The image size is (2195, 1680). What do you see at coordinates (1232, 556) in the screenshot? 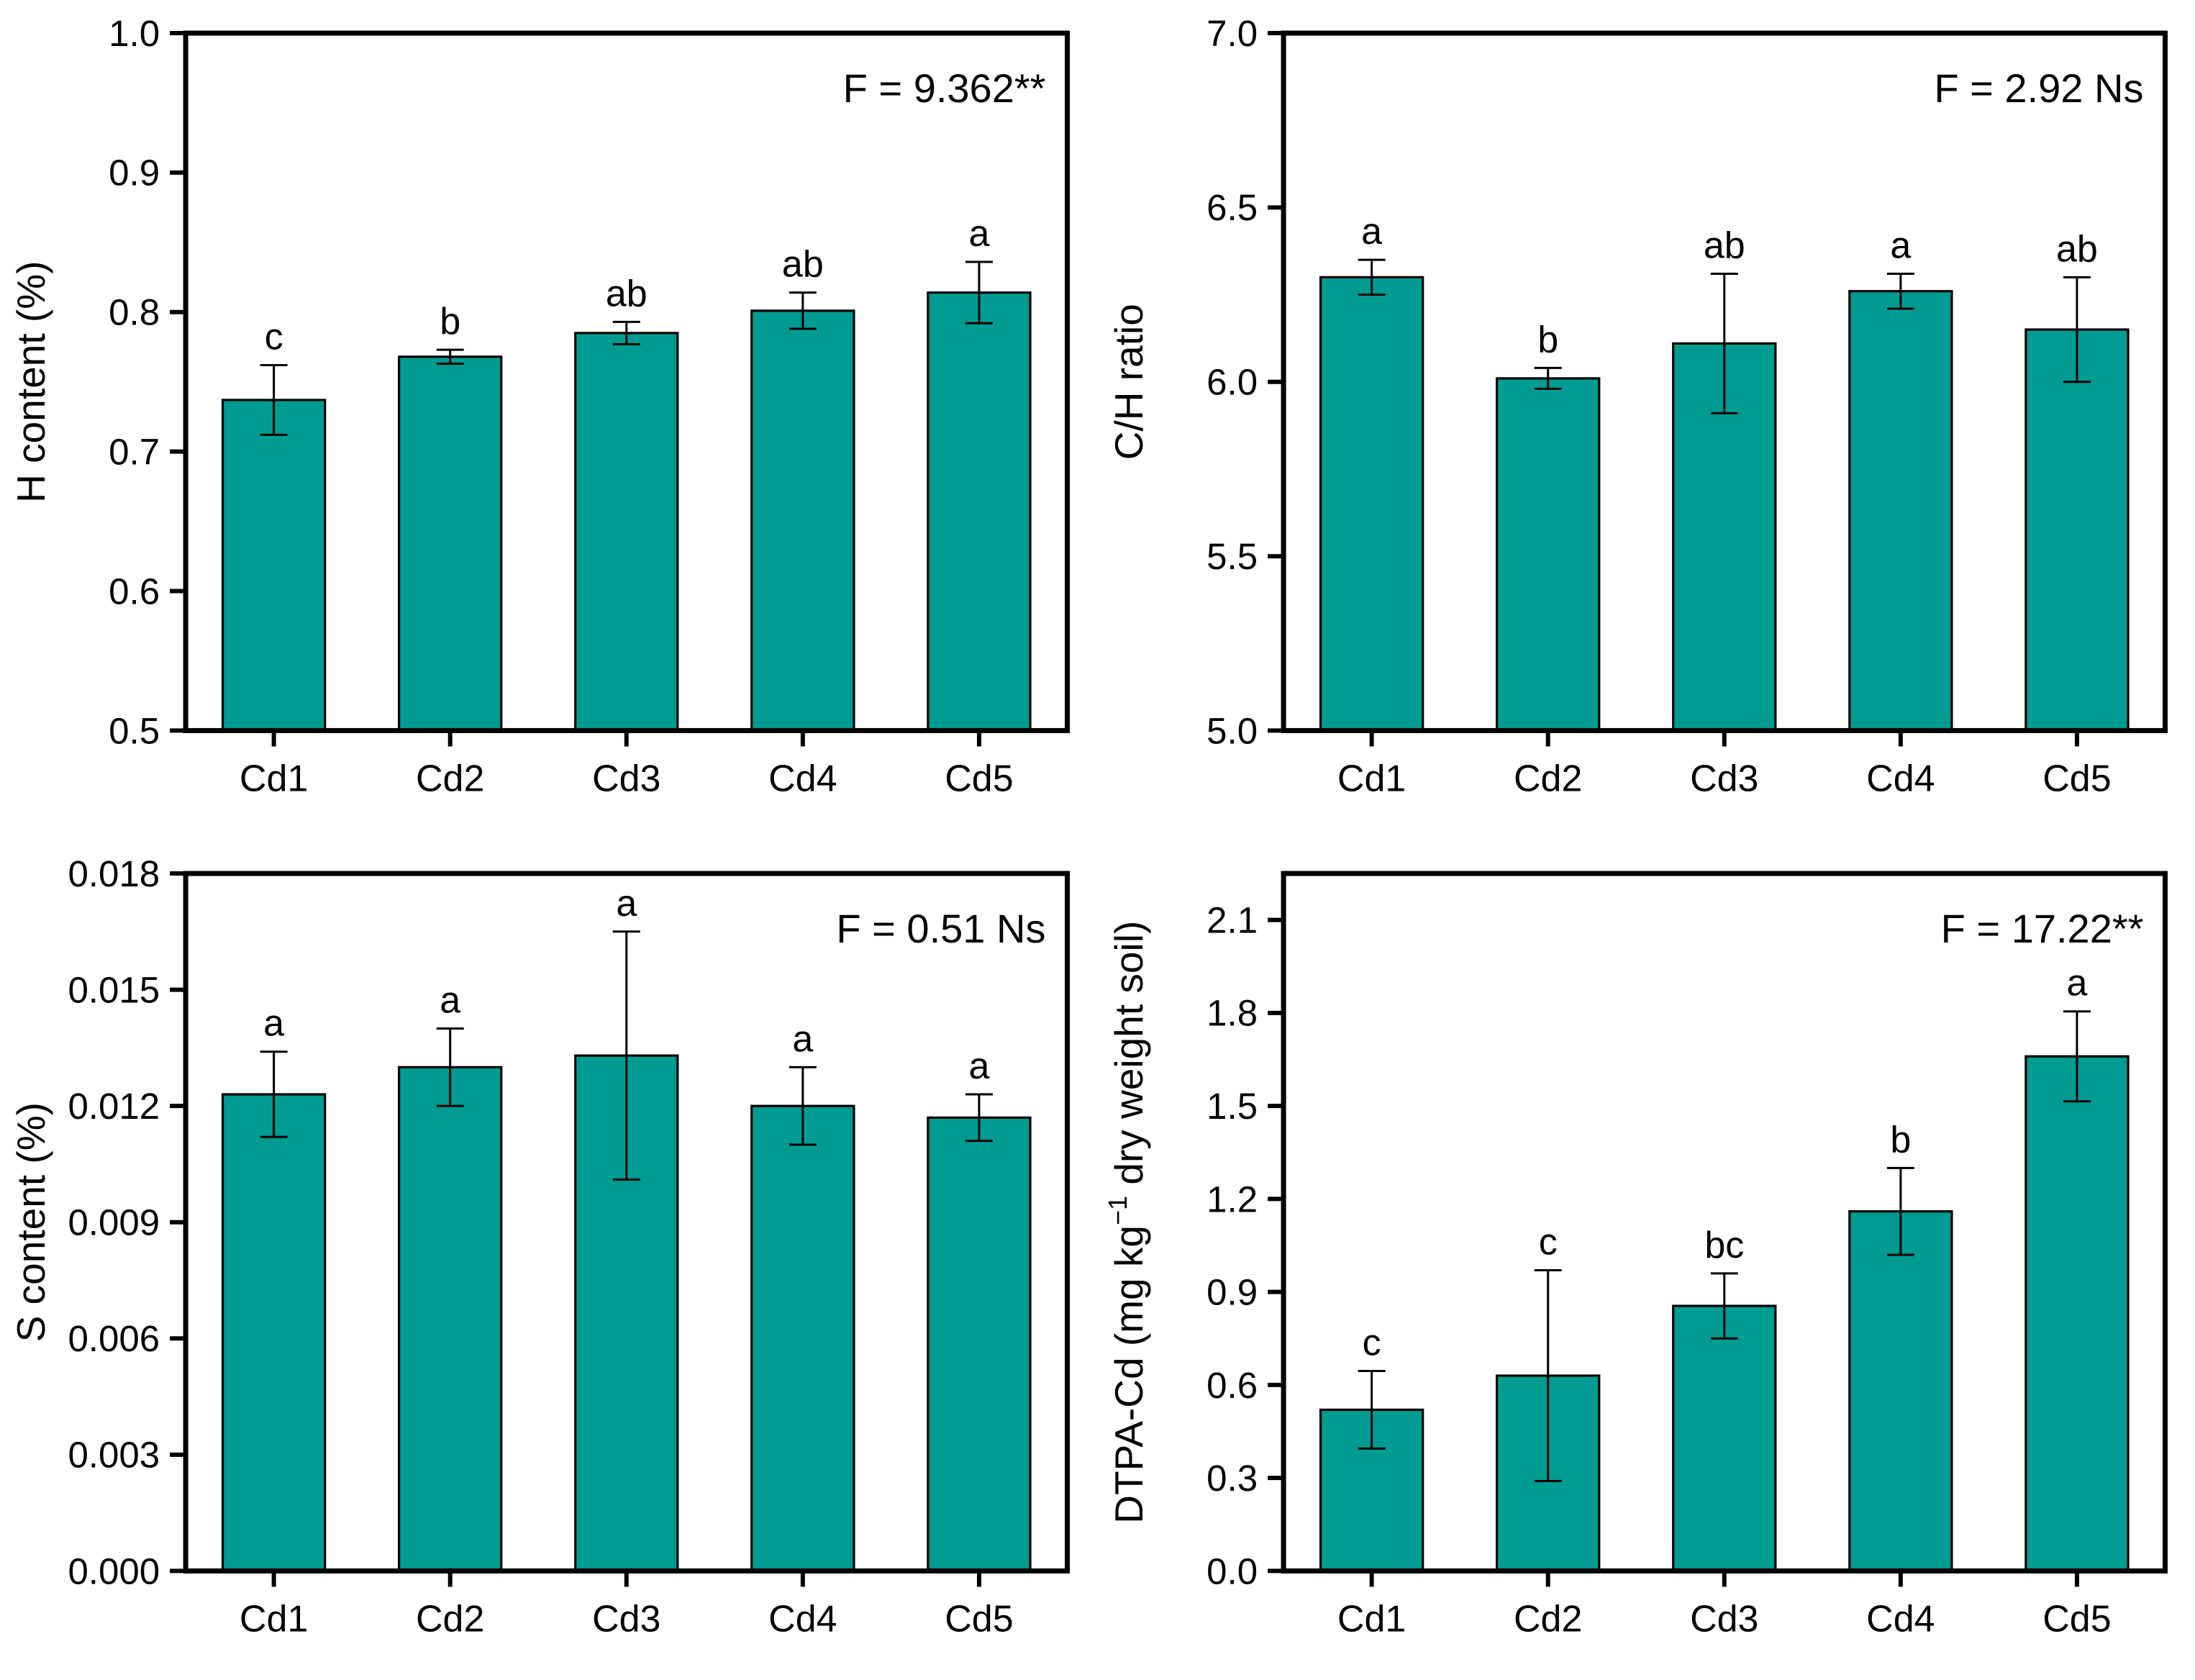
I see `y-tick-label: 5.5` at bounding box center [1232, 556].